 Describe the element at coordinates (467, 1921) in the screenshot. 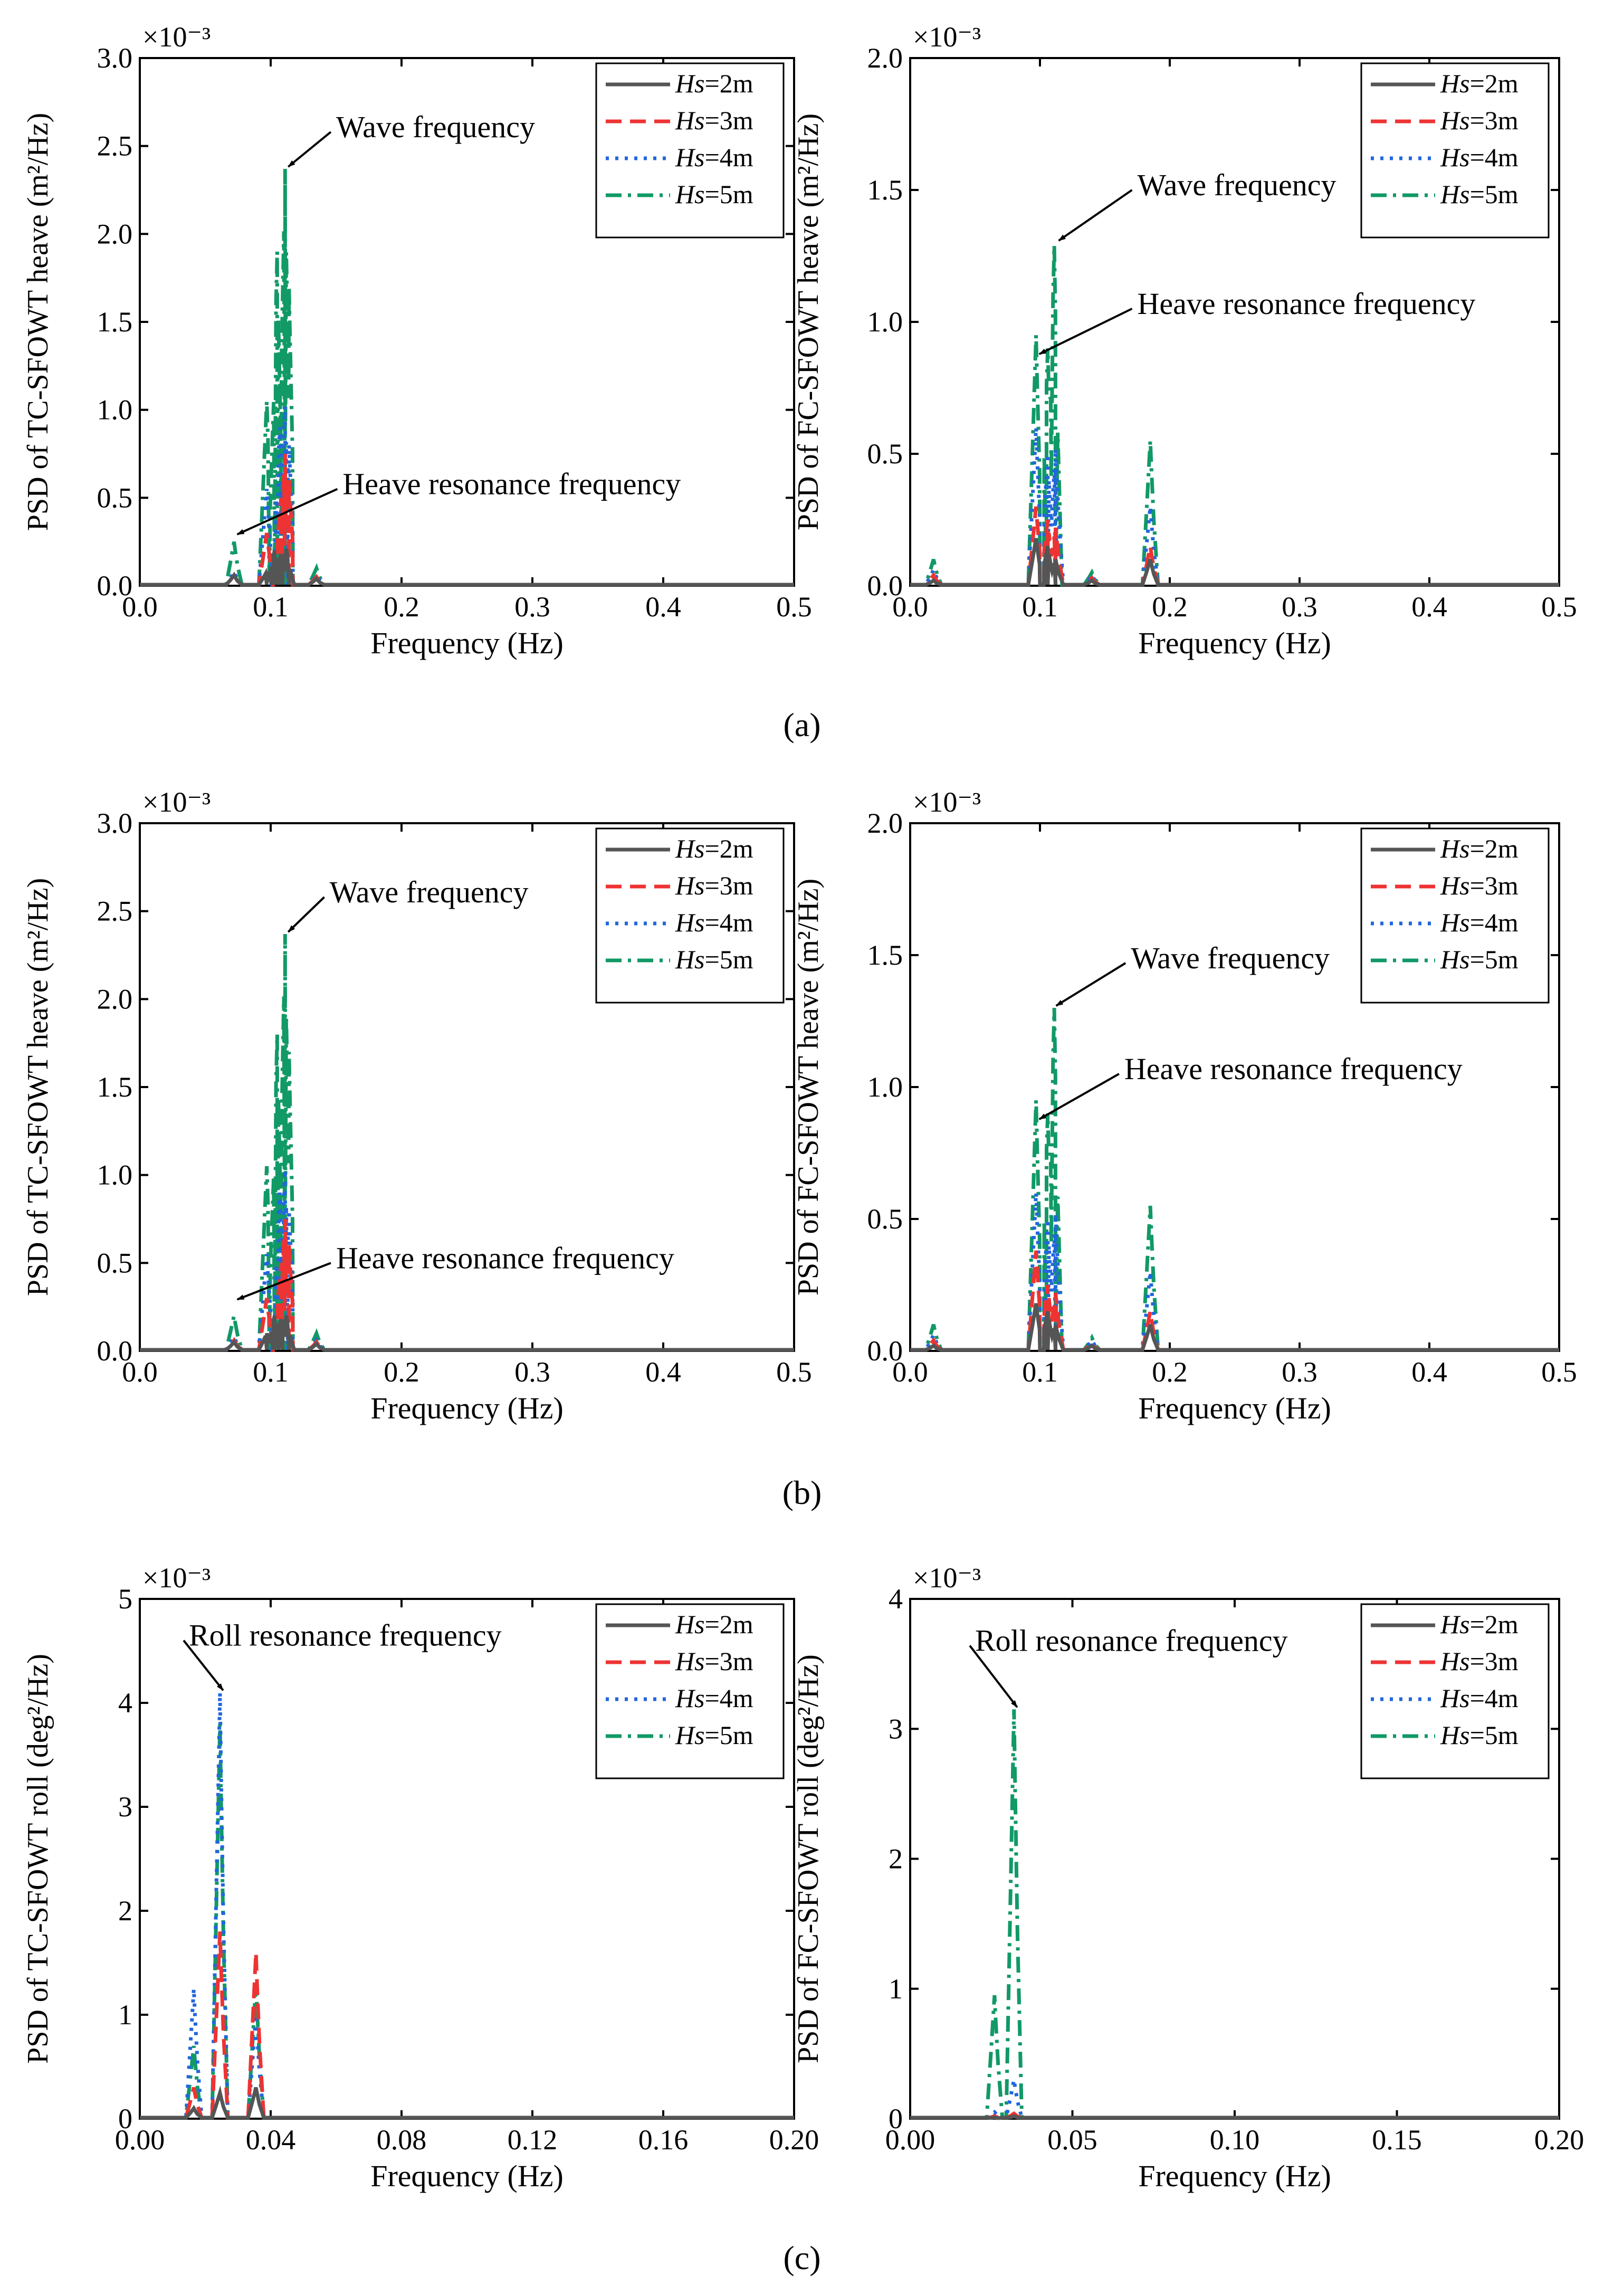

I see `series-line-Hs=5m` at that location.